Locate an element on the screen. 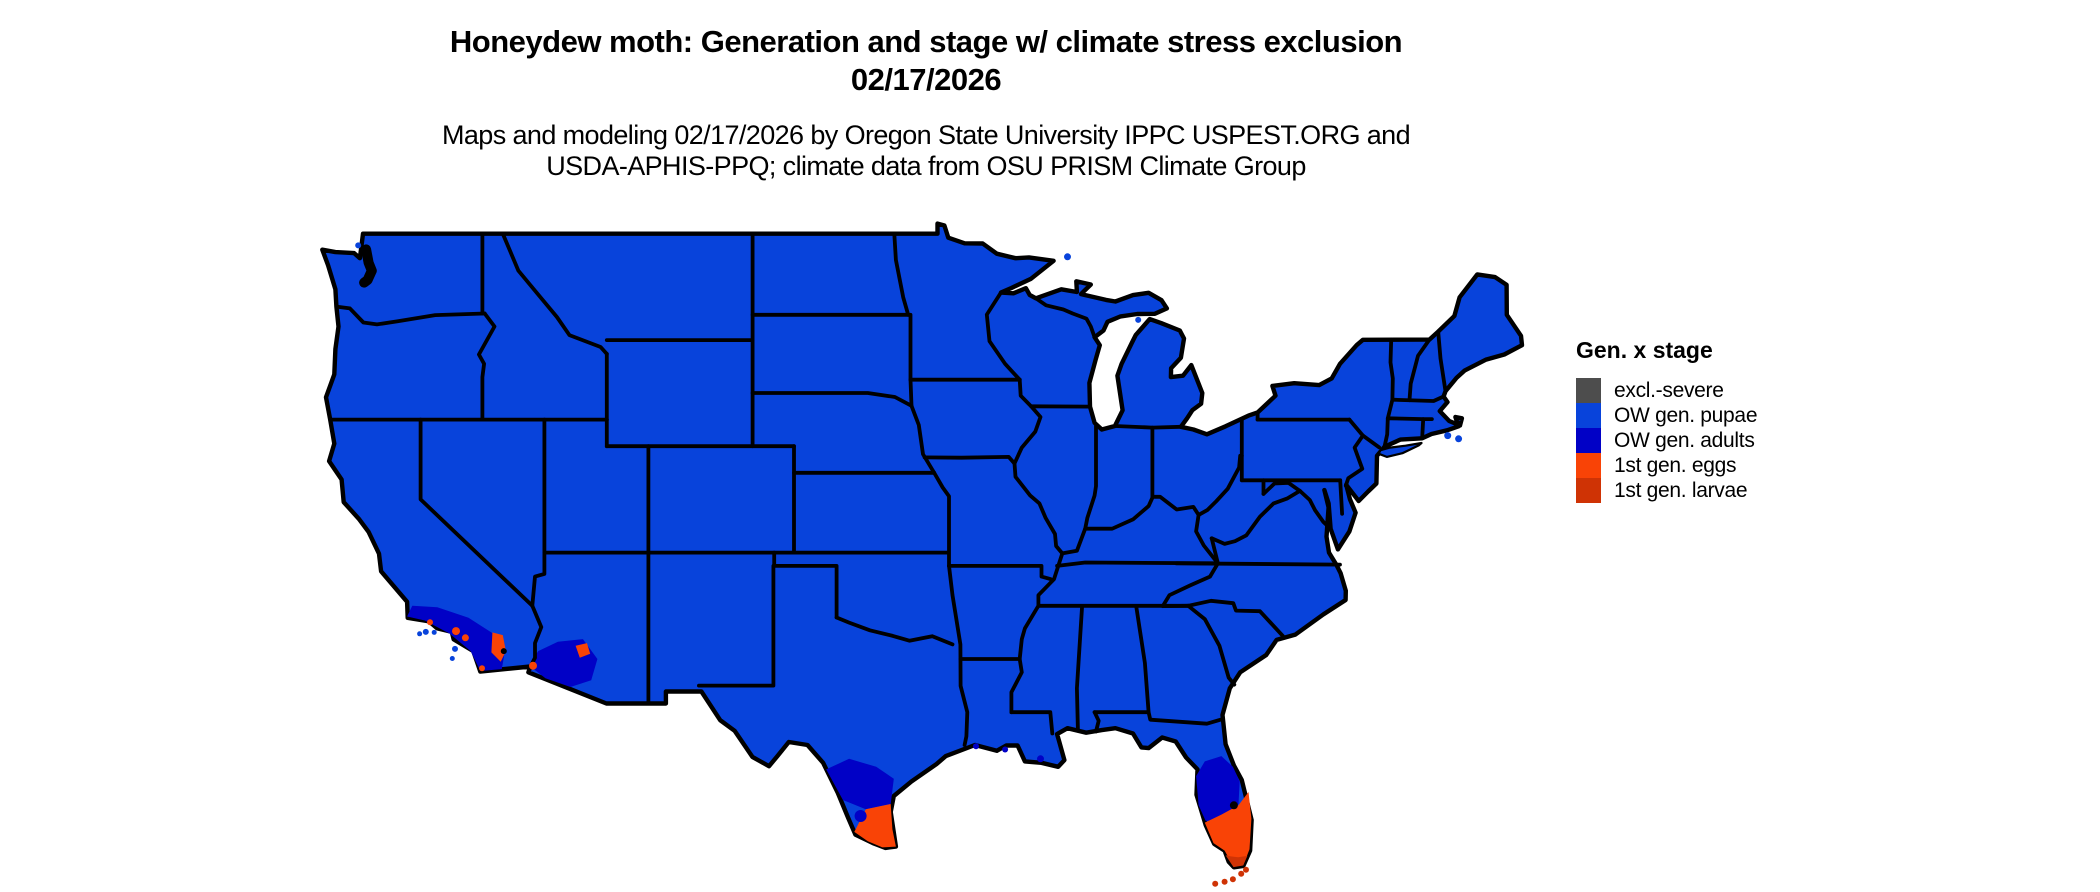 This screenshot has width=2100, height=892. dot-marthas-vineyard is located at coordinates (1448, 436).